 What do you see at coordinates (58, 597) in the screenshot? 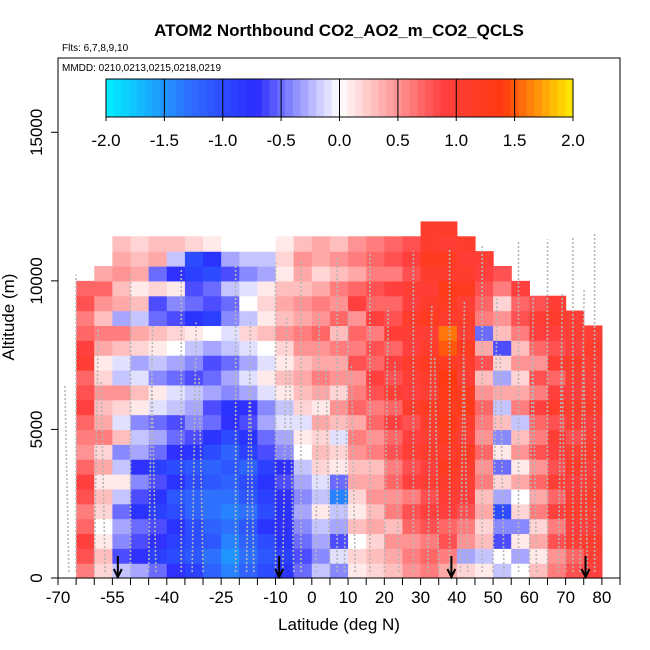
I see `x-tick-label: -70` at bounding box center [58, 597].